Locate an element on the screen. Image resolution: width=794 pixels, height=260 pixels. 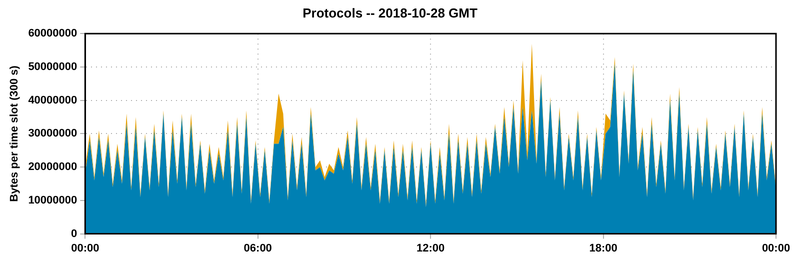
chart-title: Protocols -- 2018-10-28 GMT is located at coordinates (390, 12).